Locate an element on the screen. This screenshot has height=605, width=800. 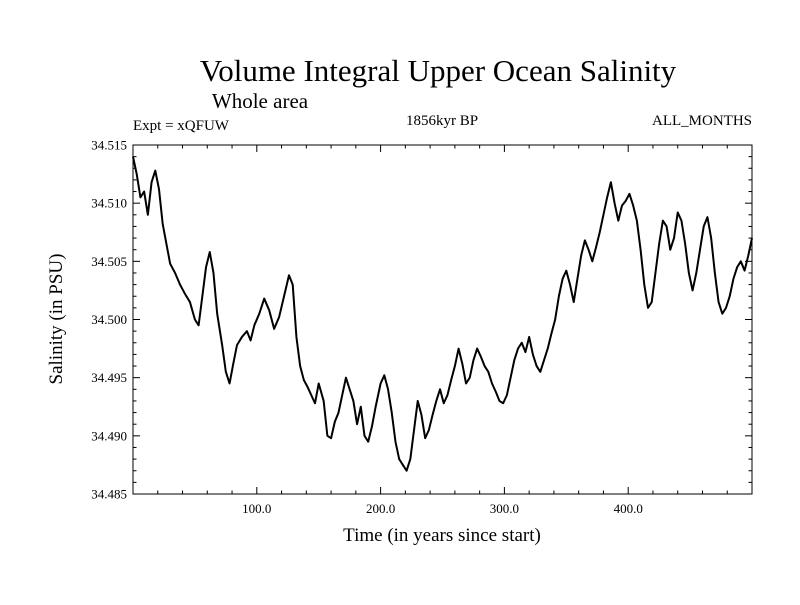
y-tick-label: 34.495 is located at coordinates (109, 377).